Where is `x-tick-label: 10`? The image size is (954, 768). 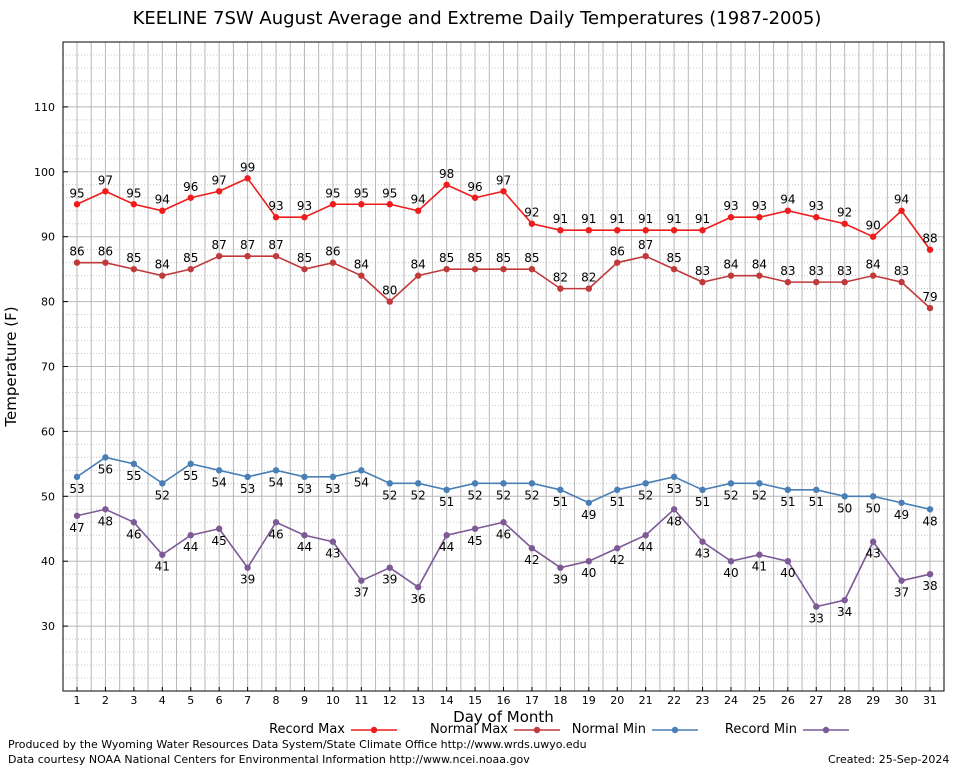 x-tick-label: 10 is located at coordinates (333, 700).